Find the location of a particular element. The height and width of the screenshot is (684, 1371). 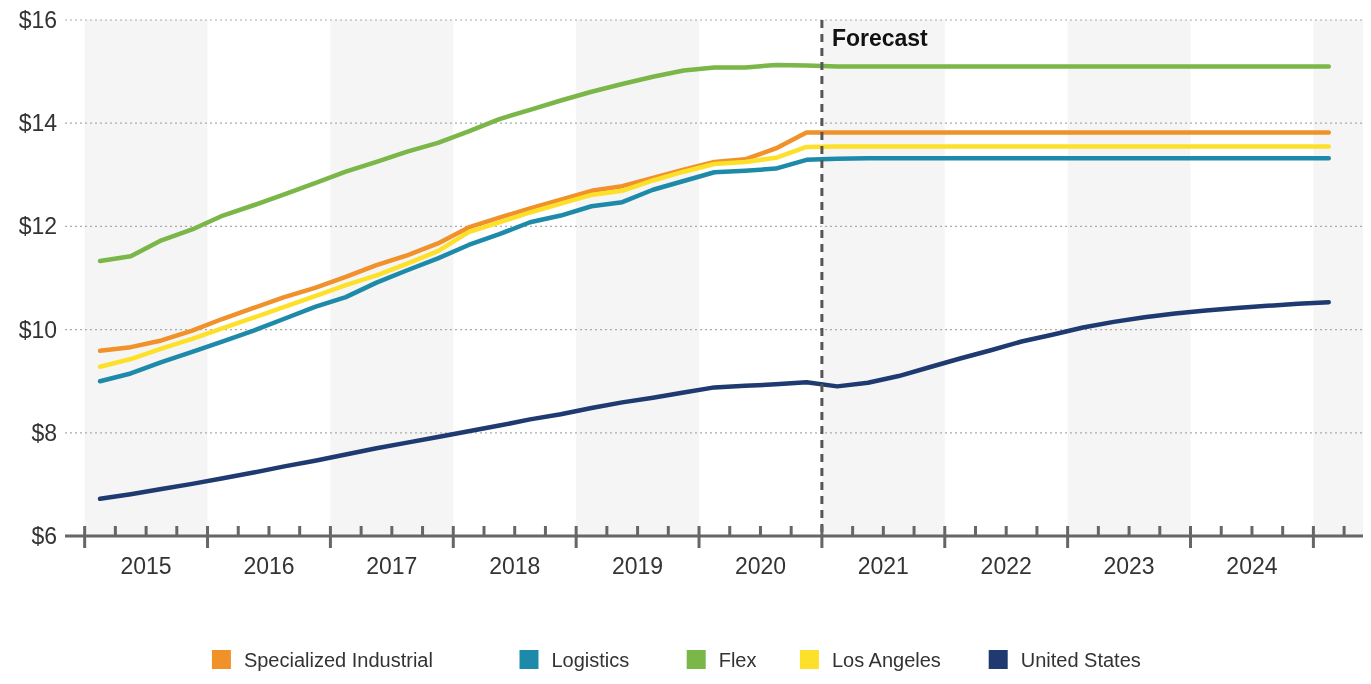

y-tick-label: $6 is located at coordinates (44, 536).